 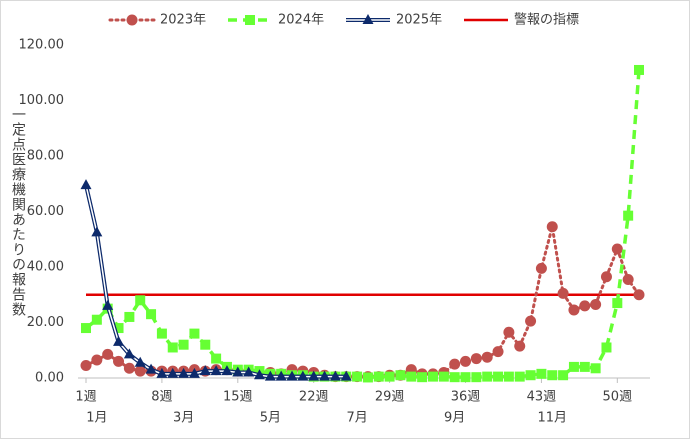 What do you see at coordinates (45, 211) in the screenshot?
I see `y-tick-label: 60.00` at bounding box center [45, 211].